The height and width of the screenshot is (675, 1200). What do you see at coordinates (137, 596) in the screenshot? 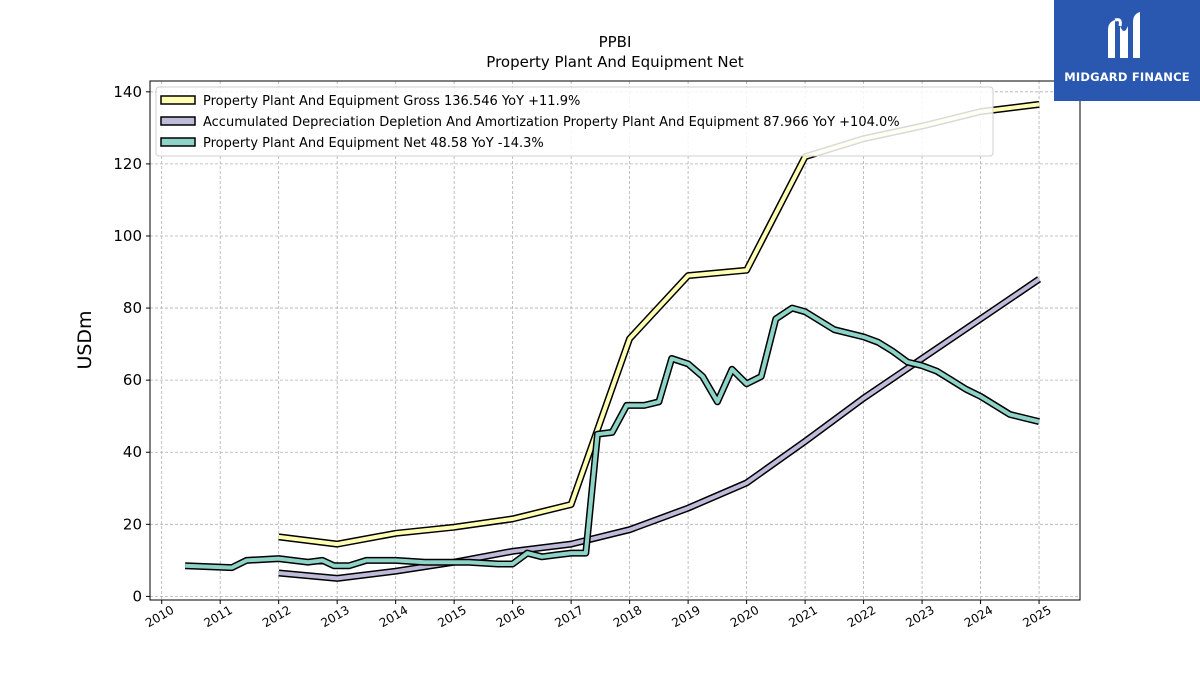
I see `y-tick-label: 0` at bounding box center [137, 596].